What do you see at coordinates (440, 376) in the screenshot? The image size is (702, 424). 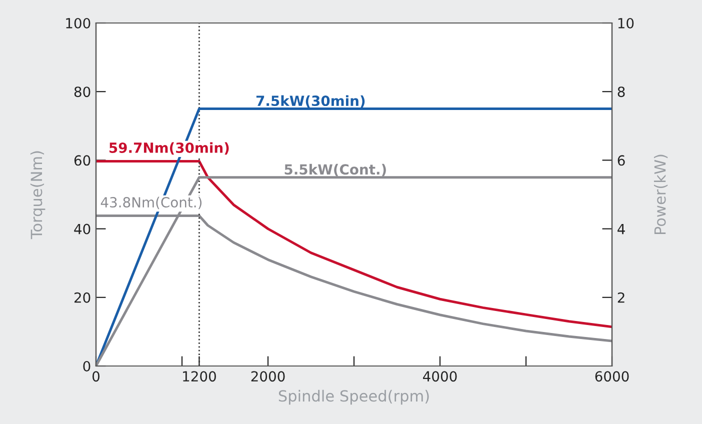 I see `x-tick-label: 4000` at bounding box center [440, 376].